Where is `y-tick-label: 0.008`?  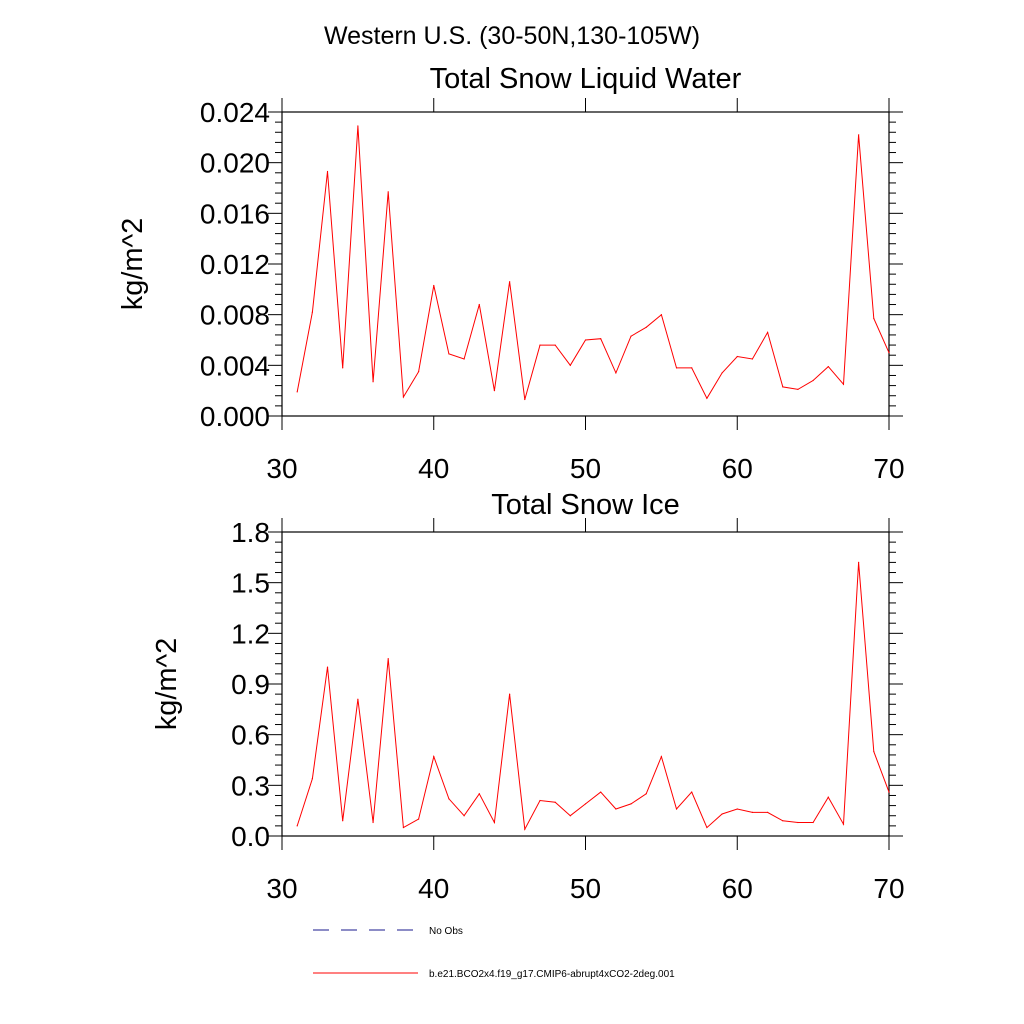
y-tick-label: 0.008 is located at coordinates (235, 315).